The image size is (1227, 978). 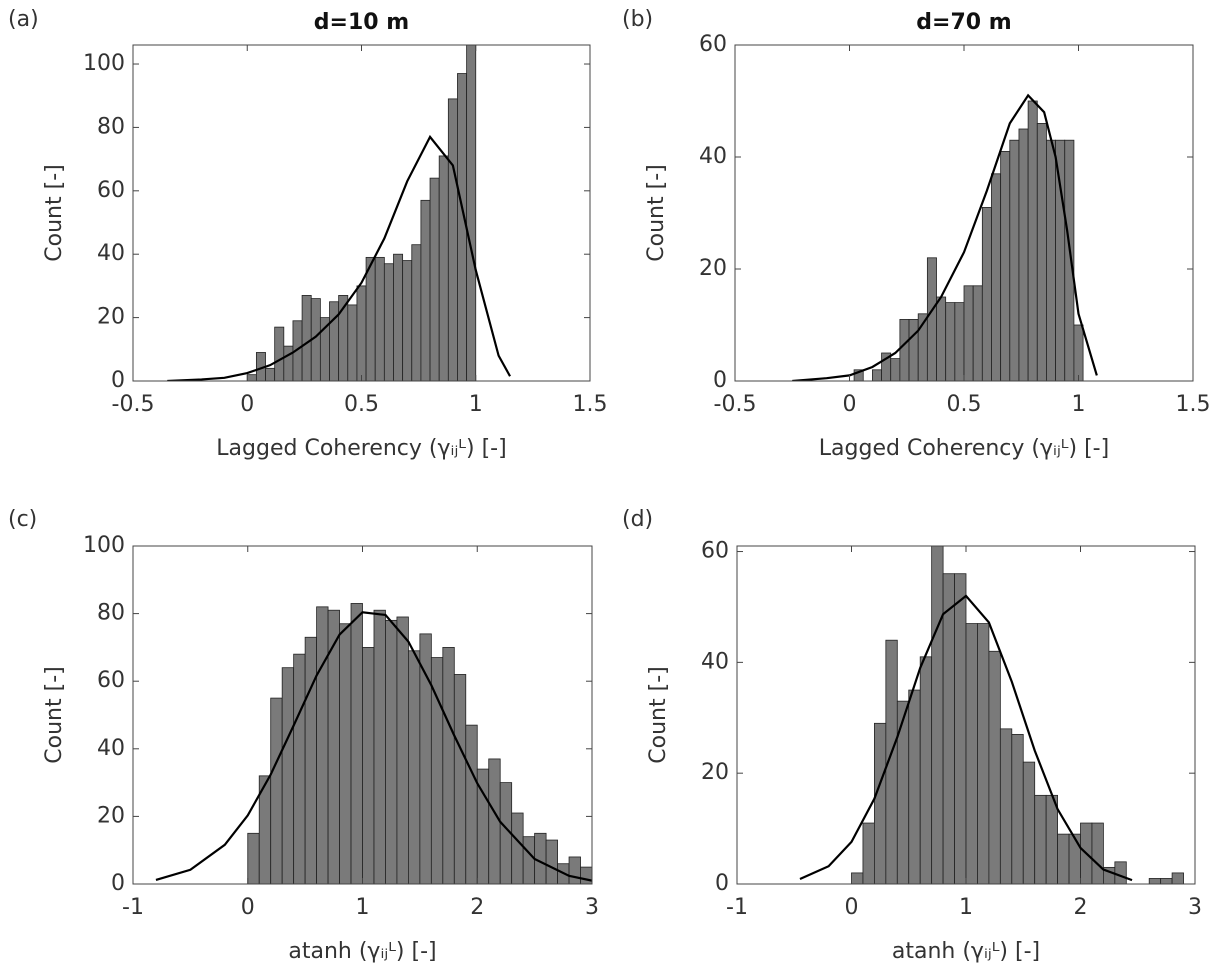 I want to click on panel-label: (d), so click(x=637, y=519).